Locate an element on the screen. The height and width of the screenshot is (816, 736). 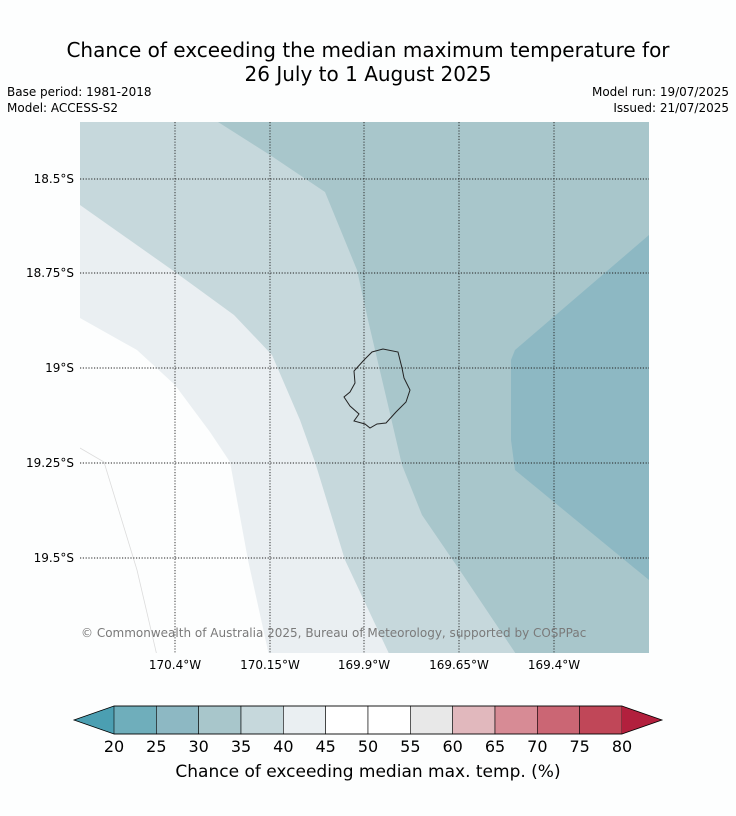
model-name: Model: ACCESS-S2 is located at coordinates (63, 108).